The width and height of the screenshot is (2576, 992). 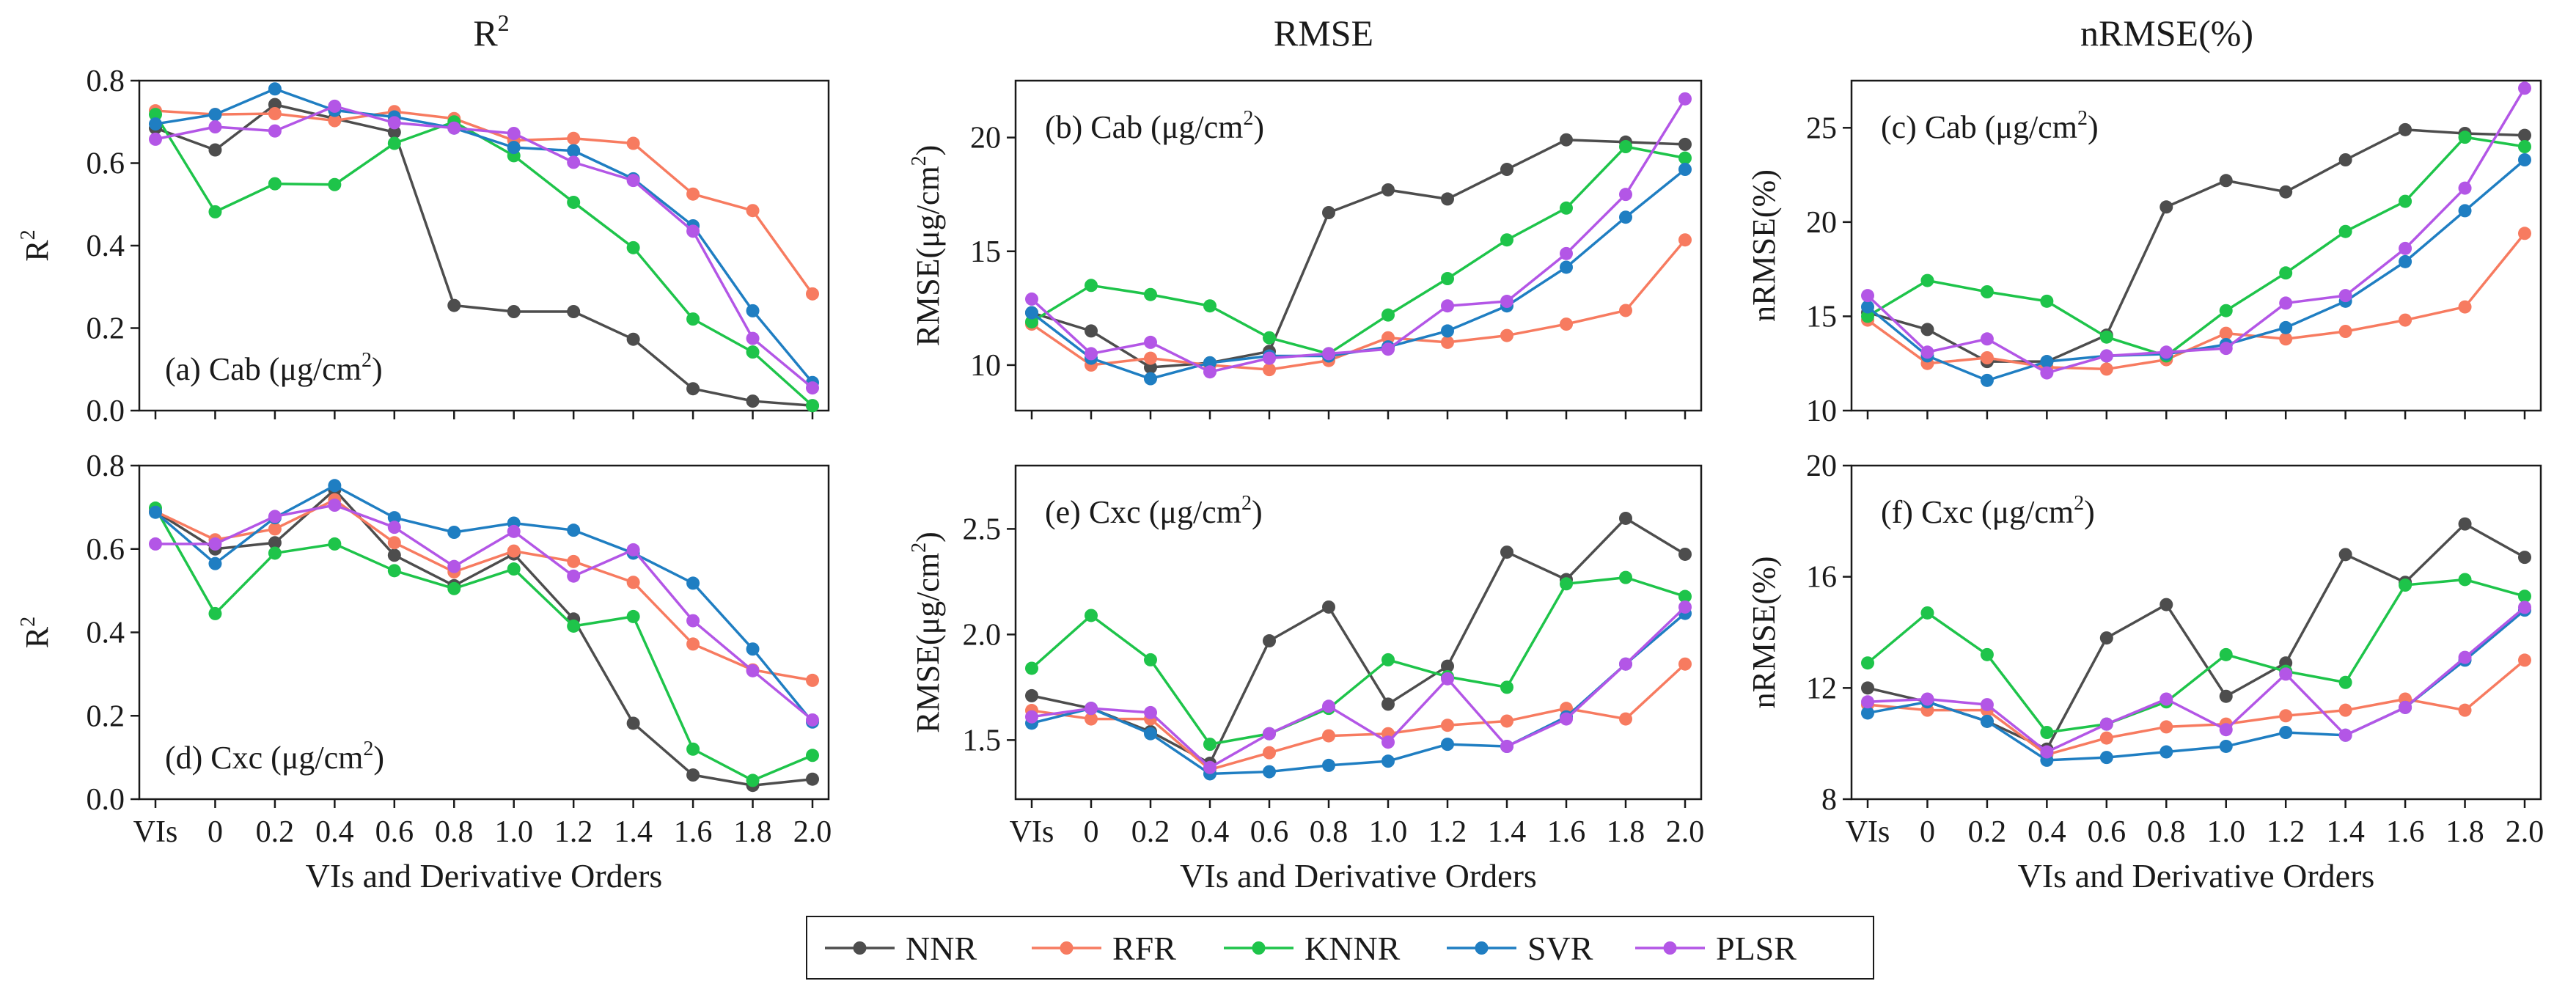 What do you see at coordinates (106, 411) in the screenshot?
I see `y-tick-label-a-0: 0.0` at bounding box center [106, 411].